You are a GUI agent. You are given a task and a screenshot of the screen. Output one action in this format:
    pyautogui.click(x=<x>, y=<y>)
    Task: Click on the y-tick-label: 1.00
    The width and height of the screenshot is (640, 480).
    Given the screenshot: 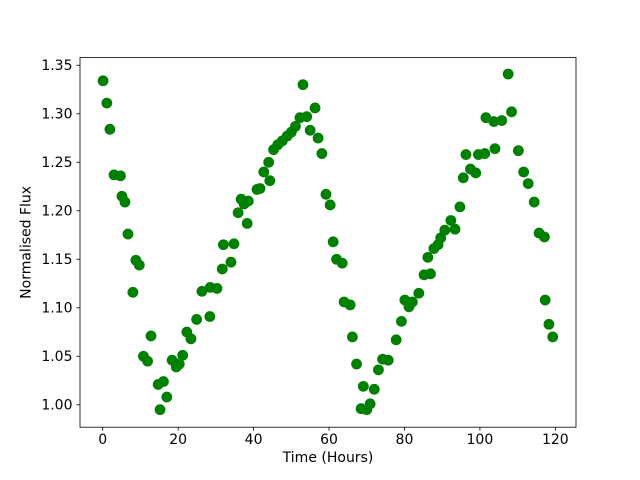 What is the action you would take?
    pyautogui.click(x=56, y=405)
    